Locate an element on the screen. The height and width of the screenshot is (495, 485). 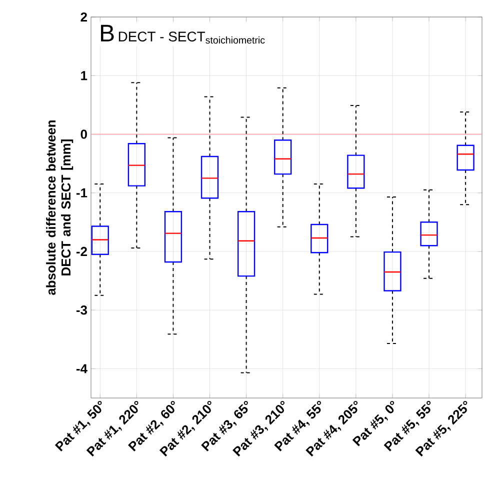
y-tick-label: 2 is located at coordinates (83, 17).